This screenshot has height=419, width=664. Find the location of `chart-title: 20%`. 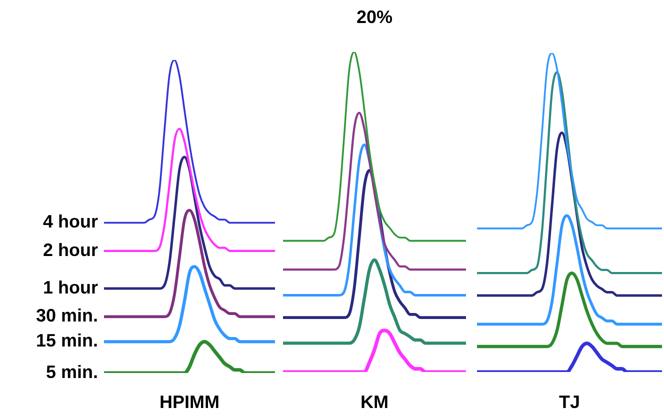

chart-title: 20% is located at coordinates (374, 16).